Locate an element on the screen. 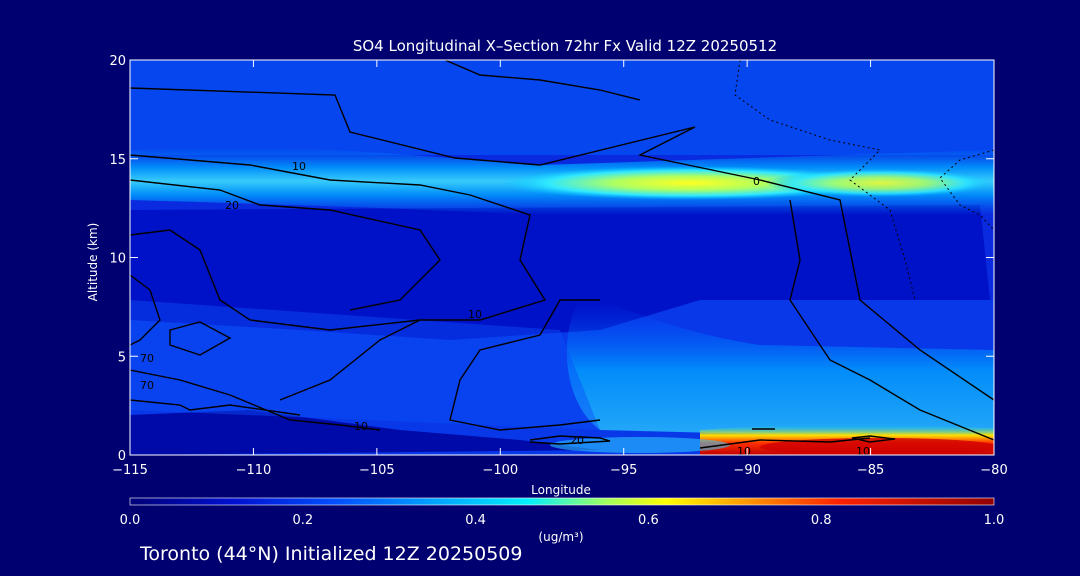 This screenshot has width=1080, height=576. x-tick-label: −115 is located at coordinates (130, 470).